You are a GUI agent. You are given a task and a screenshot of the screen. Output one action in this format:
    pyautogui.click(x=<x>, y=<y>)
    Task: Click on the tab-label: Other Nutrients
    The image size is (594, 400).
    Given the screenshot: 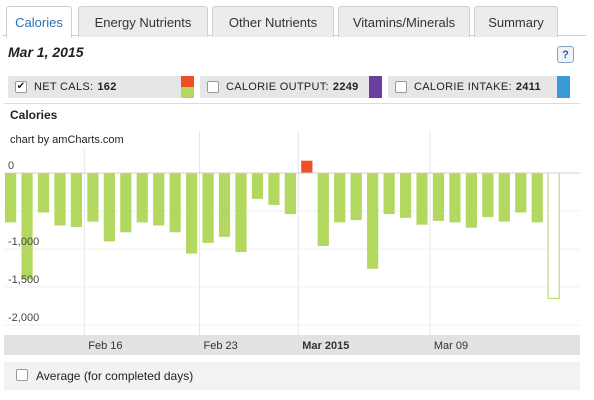 What is the action you would take?
    pyautogui.click(x=273, y=22)
    